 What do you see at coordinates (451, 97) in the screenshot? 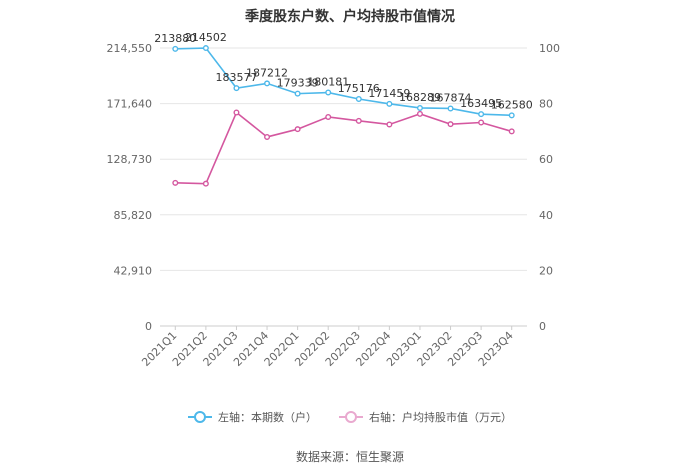
I see `data-label: 167874` at bounding box center [451, 97].